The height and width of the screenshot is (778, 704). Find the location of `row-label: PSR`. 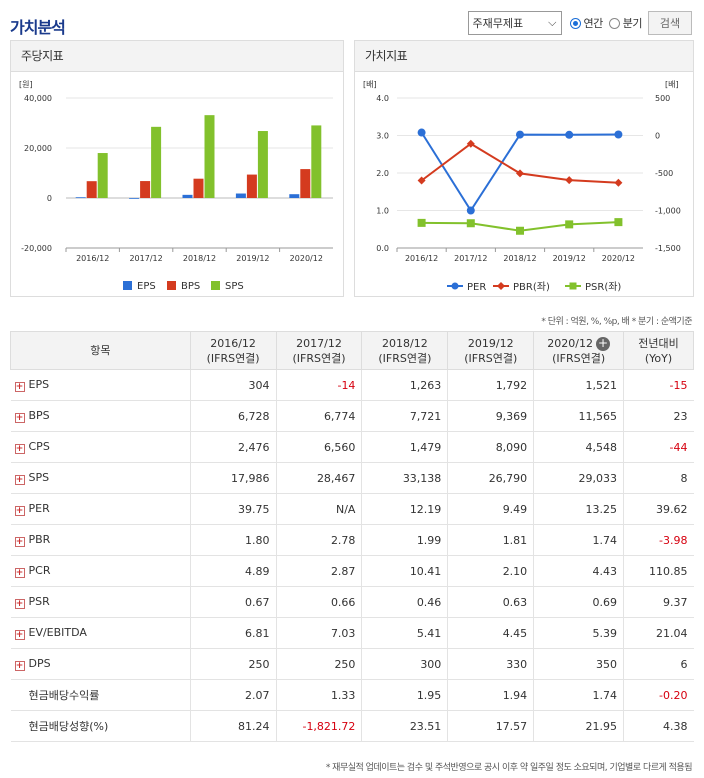

row-label: PSR is located at coordinates (39, 601).